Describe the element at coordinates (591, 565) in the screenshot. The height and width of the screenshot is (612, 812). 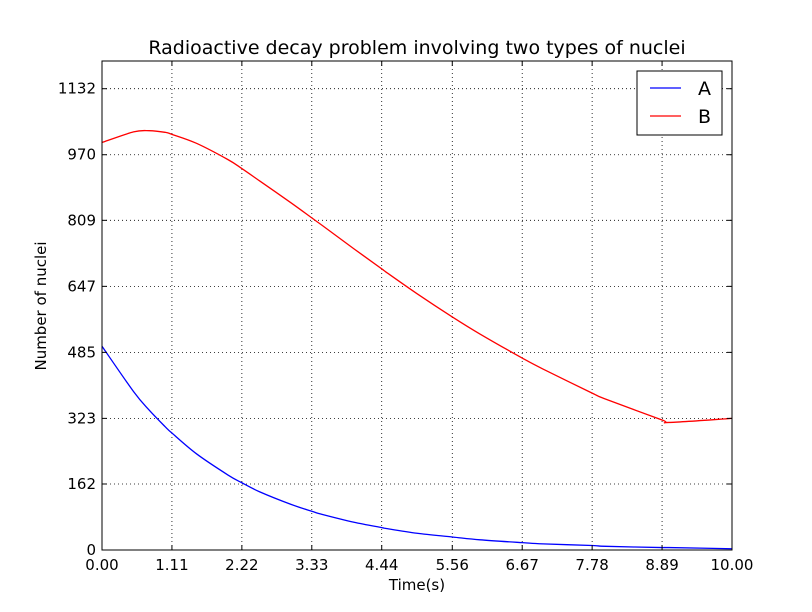
I see `x-tick-label: 7.78` at that location.